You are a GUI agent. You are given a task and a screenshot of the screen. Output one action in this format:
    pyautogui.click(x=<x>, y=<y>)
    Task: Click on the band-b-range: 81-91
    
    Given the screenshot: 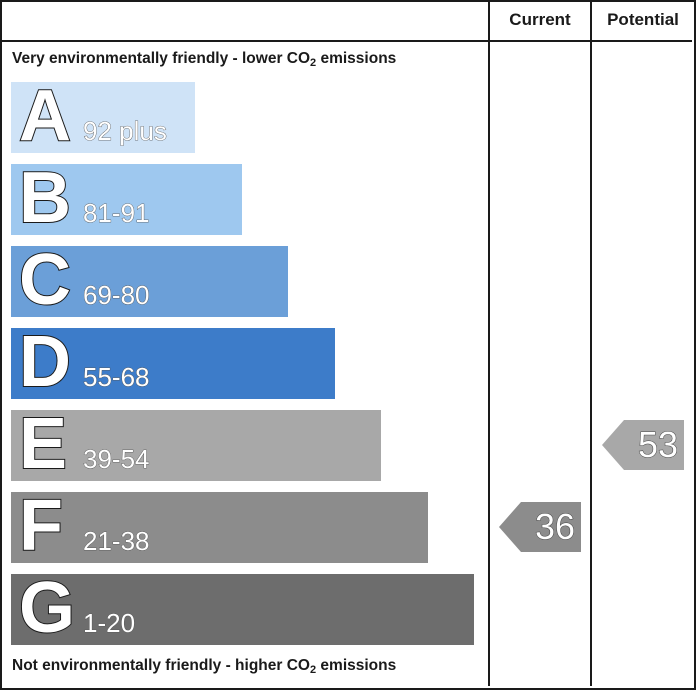 What is the action you would take?
    pyautogui.click(x=116, y=213)
    